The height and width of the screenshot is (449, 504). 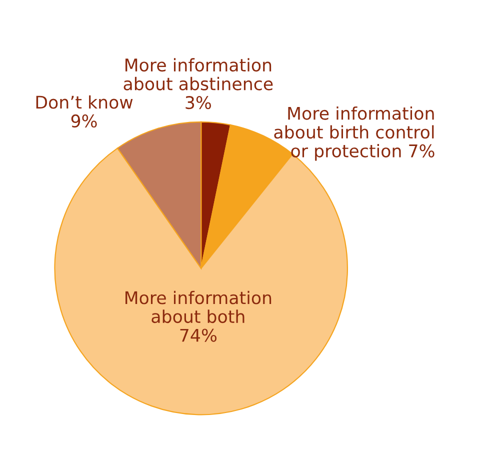 What do you see at coordinates (84, 121) in the screenshot?
I see `data-label: 9%` at bounding box center [84, 121].